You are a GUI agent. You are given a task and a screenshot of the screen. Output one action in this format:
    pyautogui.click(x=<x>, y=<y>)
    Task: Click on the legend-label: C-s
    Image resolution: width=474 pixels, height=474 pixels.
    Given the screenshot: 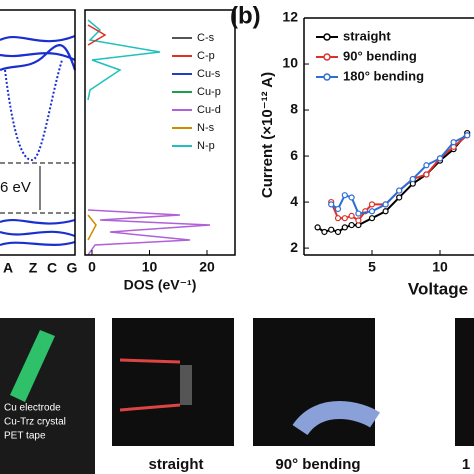 What is the action you would take?
    pyautogui.click(x=206, y=38)
    